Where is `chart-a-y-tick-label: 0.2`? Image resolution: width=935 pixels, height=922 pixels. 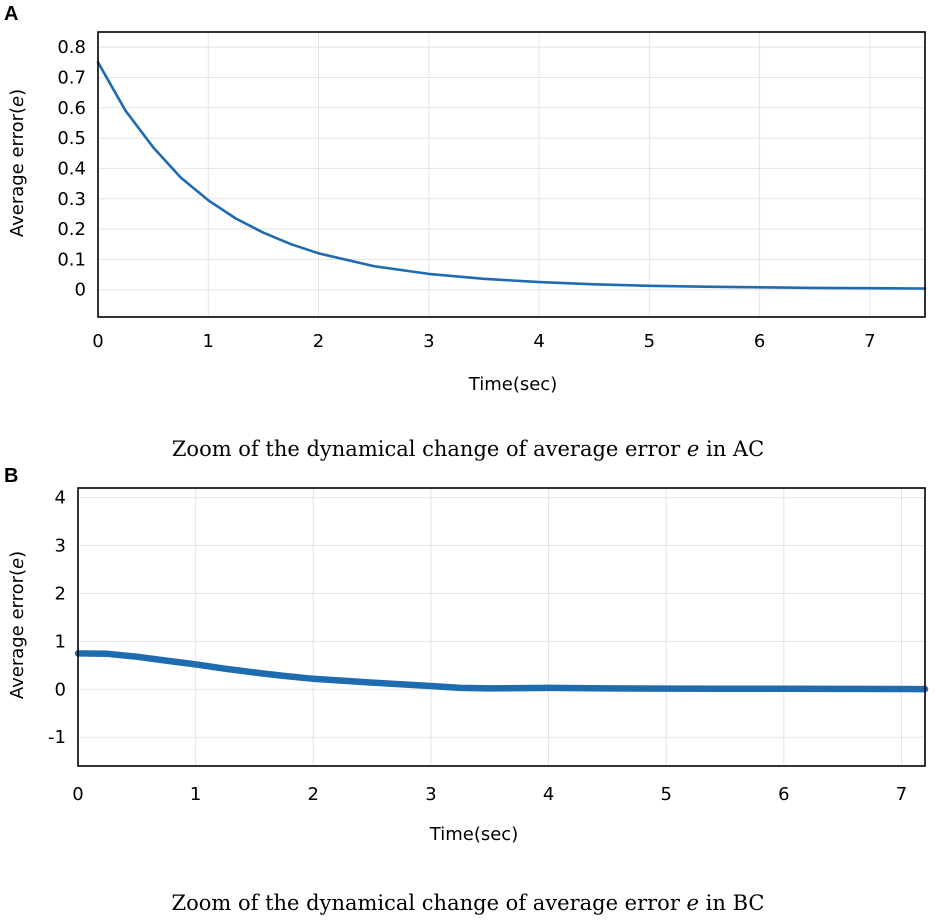
chart-a-y-tick-label: 0.2 is located at coordinates (71, 229).